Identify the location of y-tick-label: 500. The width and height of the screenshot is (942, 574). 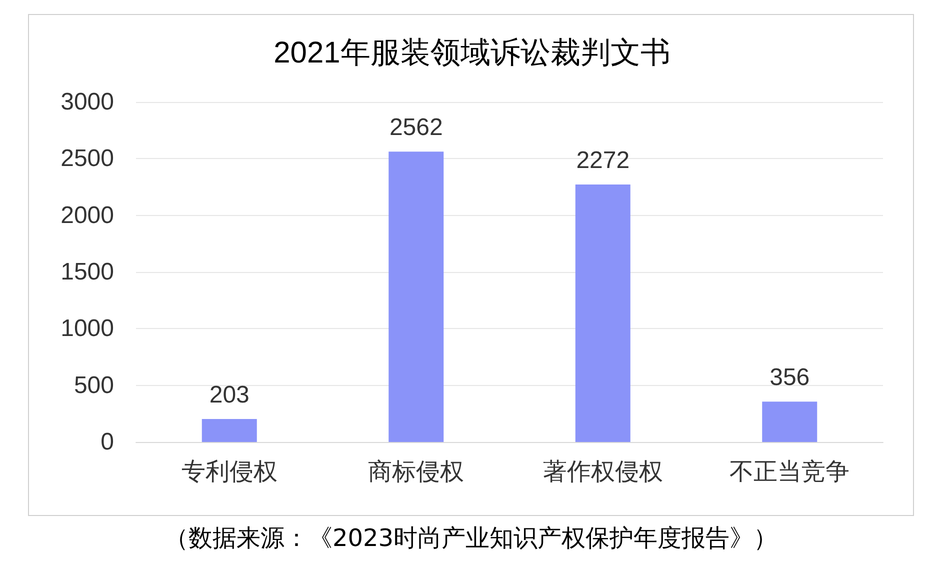
(94, 385).